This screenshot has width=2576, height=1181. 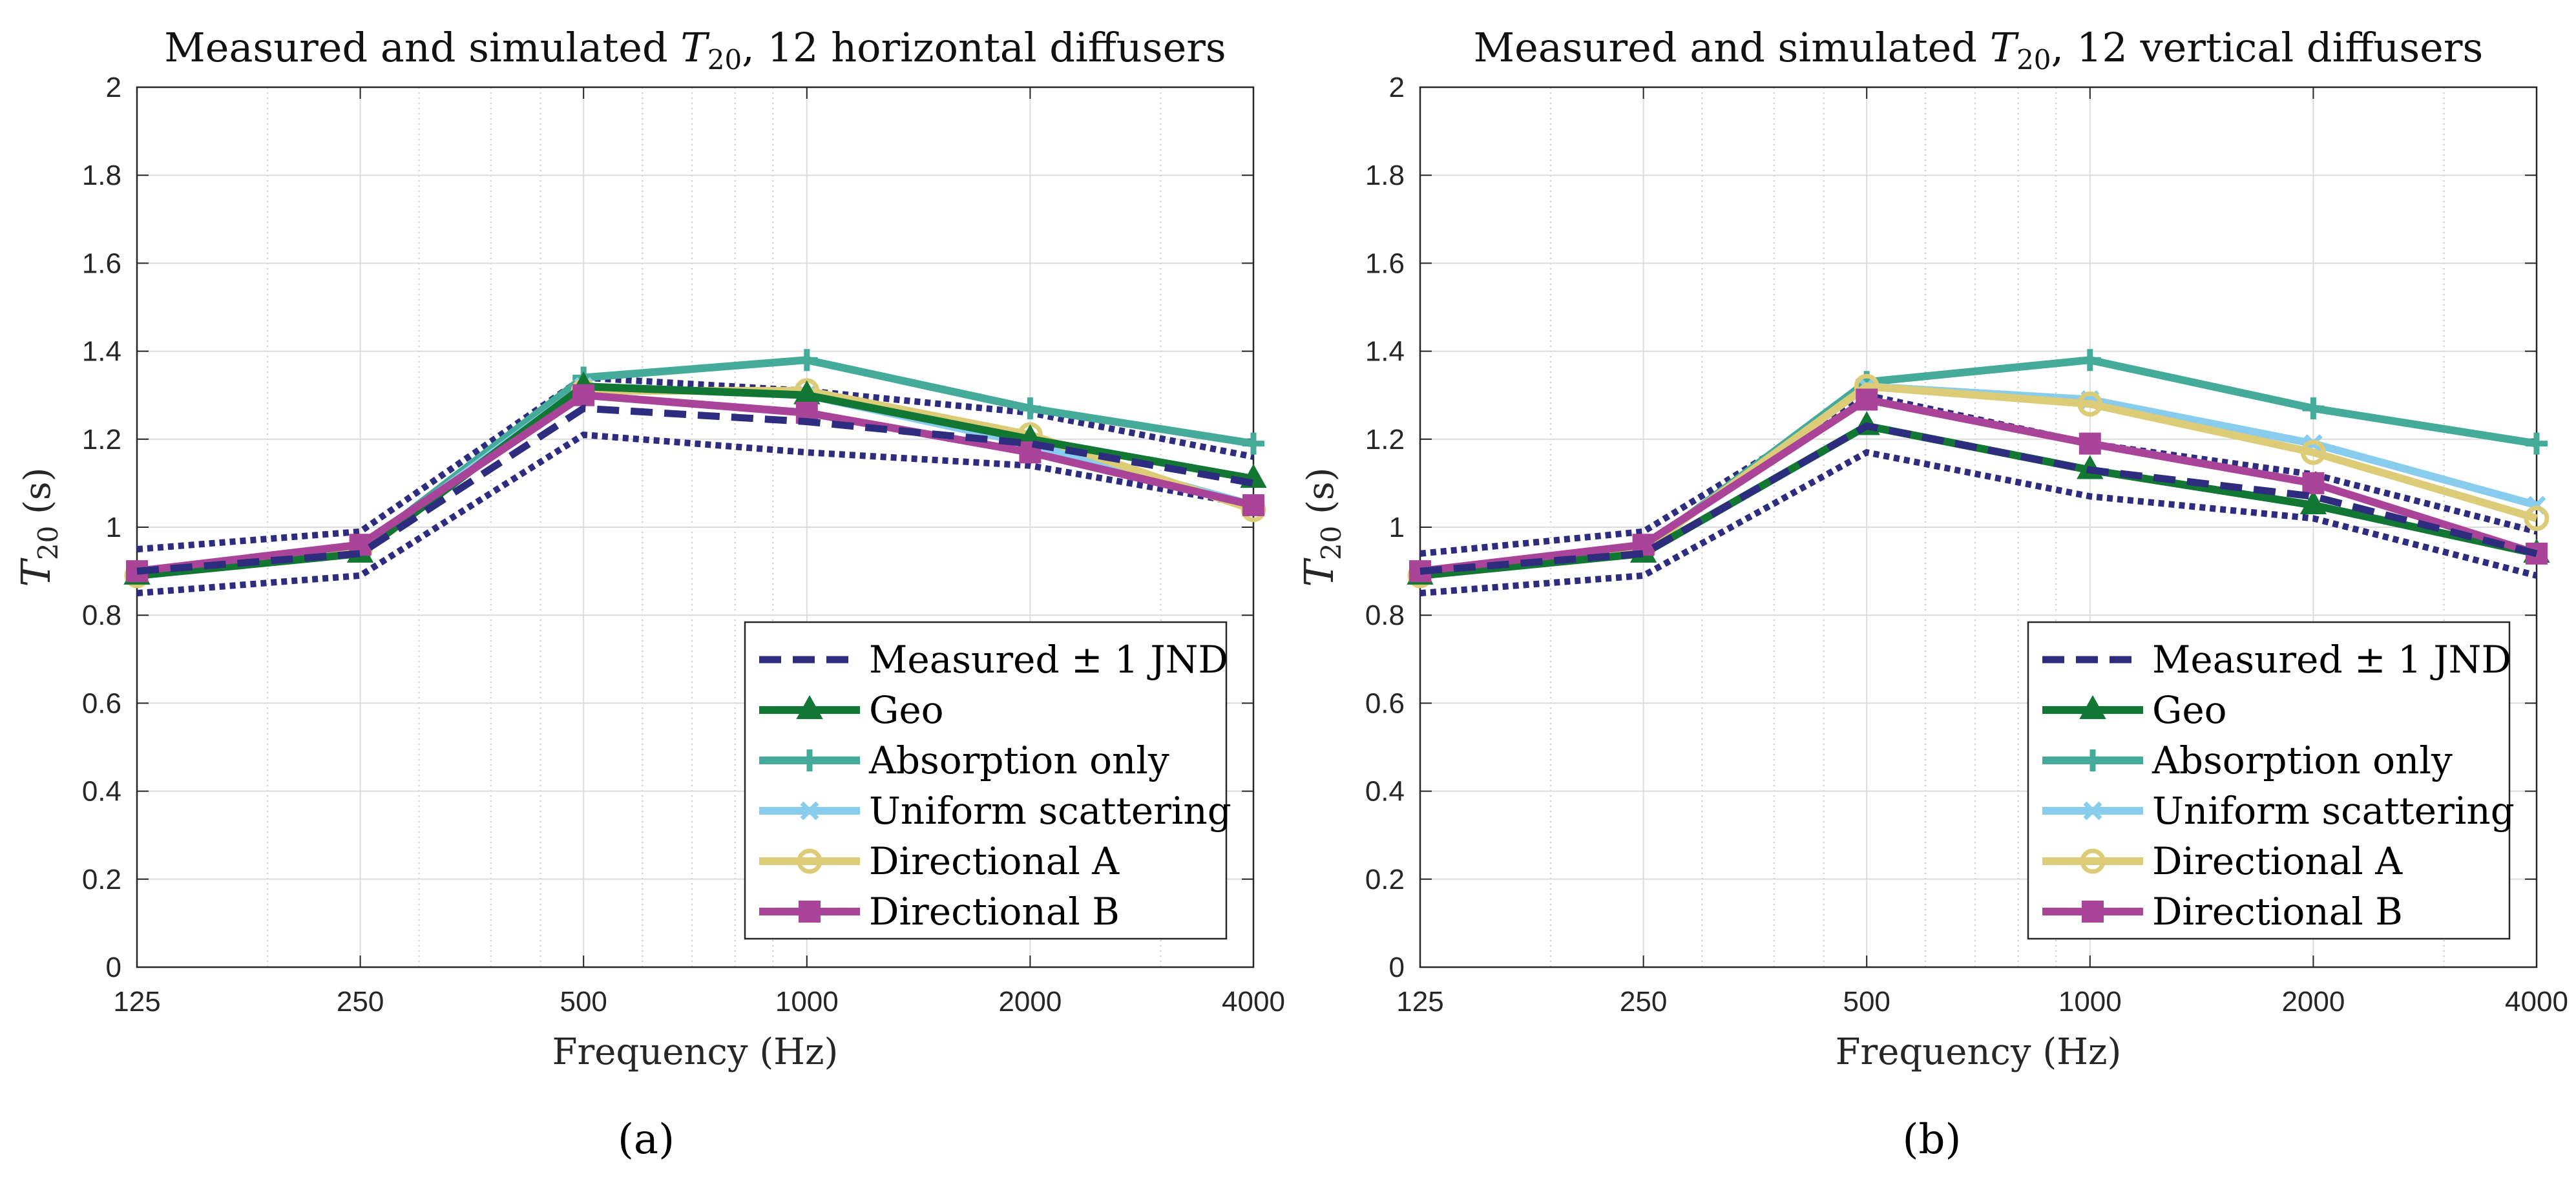 What do you see at coordinates (851, 710) in the screenshot?
I see `legend-item-geo: Geo` at bounding box center [851, 710].